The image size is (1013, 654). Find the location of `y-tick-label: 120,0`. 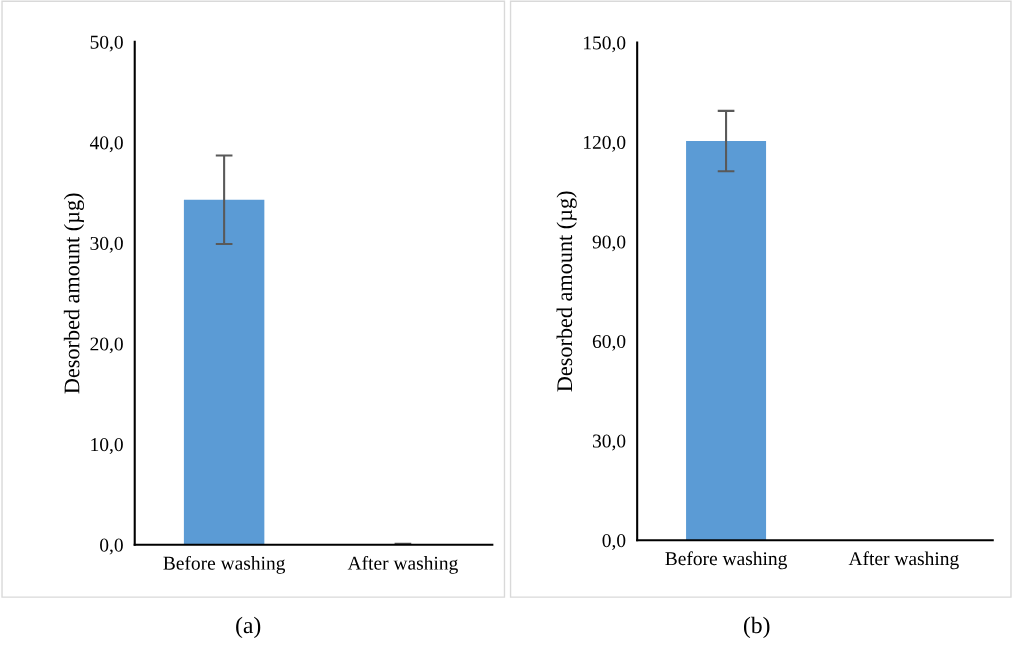

y-tick-label: 120,0 is located at coordinates (605, 143).